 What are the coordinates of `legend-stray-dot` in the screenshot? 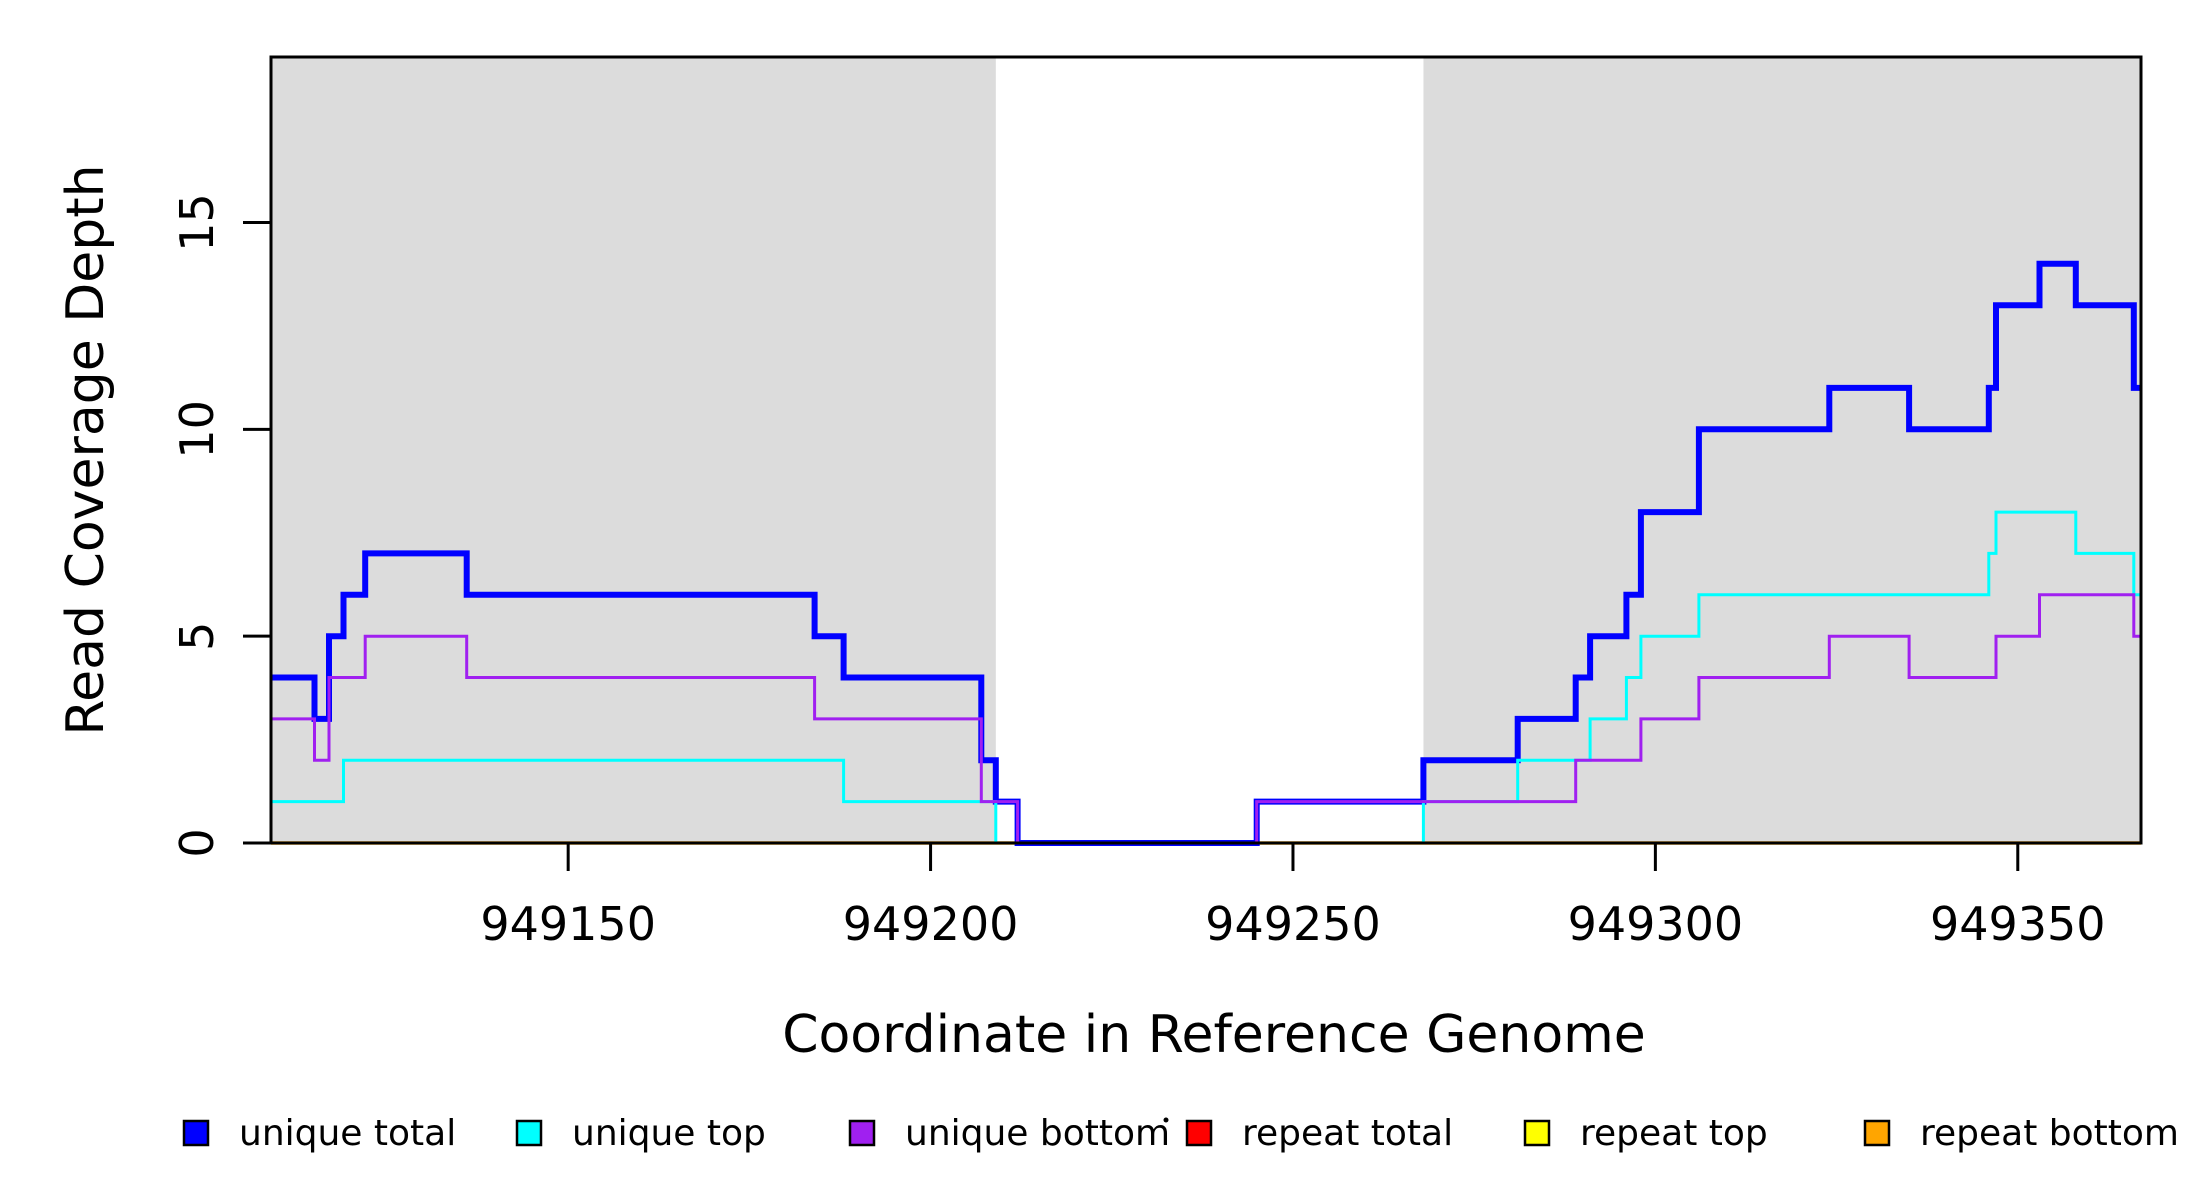 It's located at (1166, 1120).